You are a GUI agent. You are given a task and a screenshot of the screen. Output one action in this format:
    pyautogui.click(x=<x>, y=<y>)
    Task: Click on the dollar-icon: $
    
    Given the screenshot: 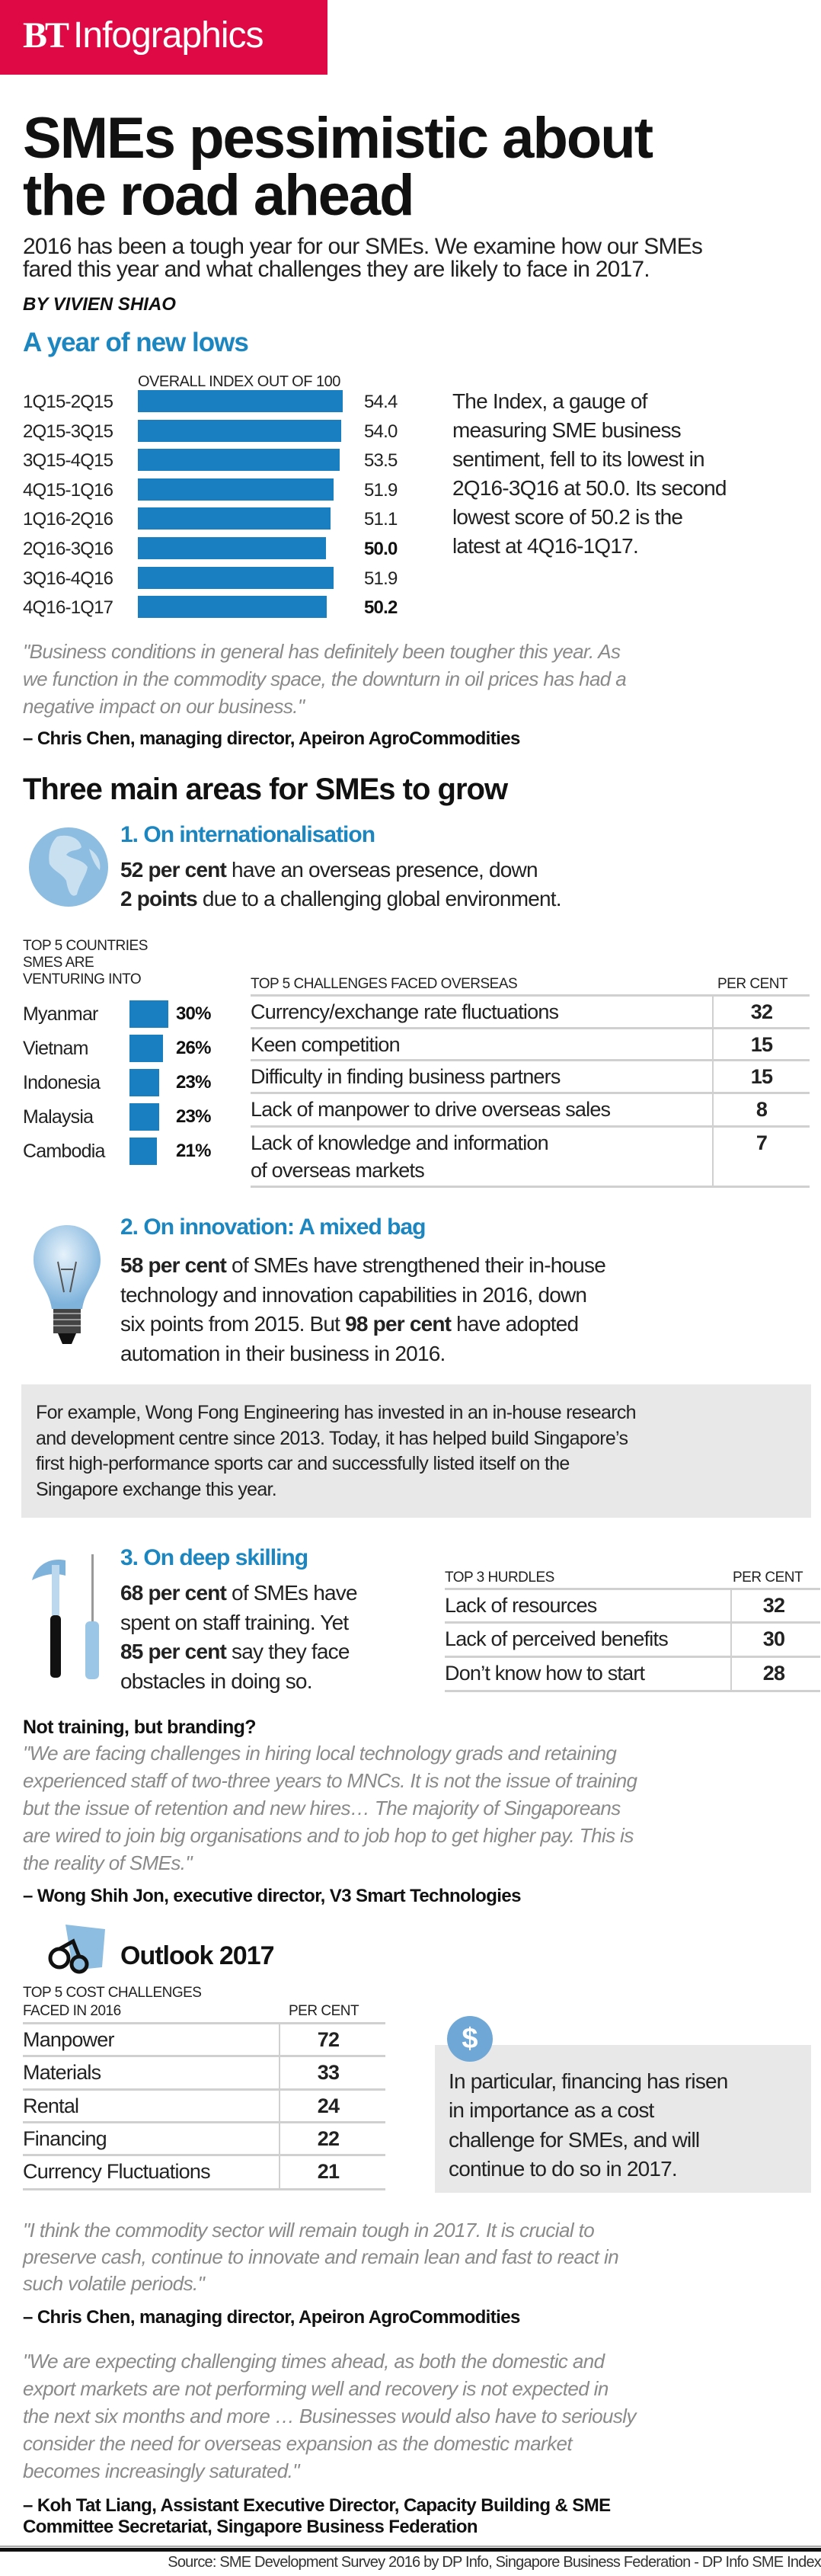 What is the action you would take?
    pyautogui.click(x=470, y=2039)
    